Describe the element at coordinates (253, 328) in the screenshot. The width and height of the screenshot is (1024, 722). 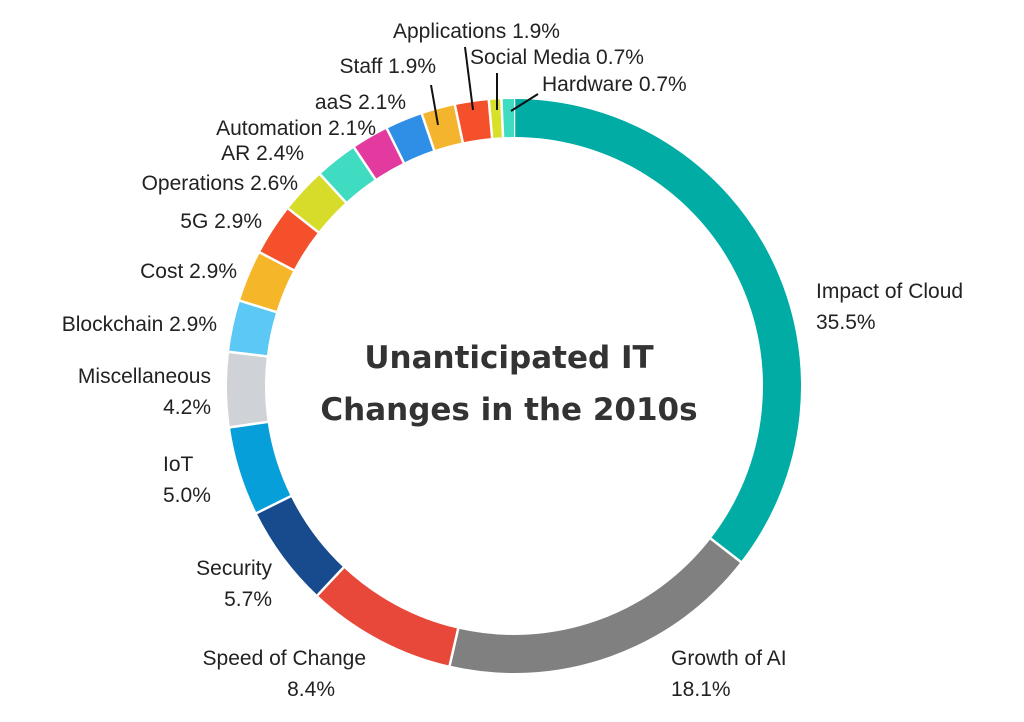
I see `slice-blockchain` at that location.